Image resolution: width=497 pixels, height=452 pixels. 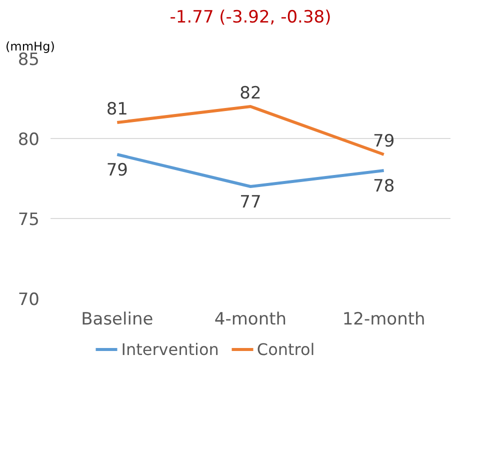 What do you see at coordinates (29, 140) in the screenshot?
I see `y-tick-label: 80` at bounding box center [29, 140].